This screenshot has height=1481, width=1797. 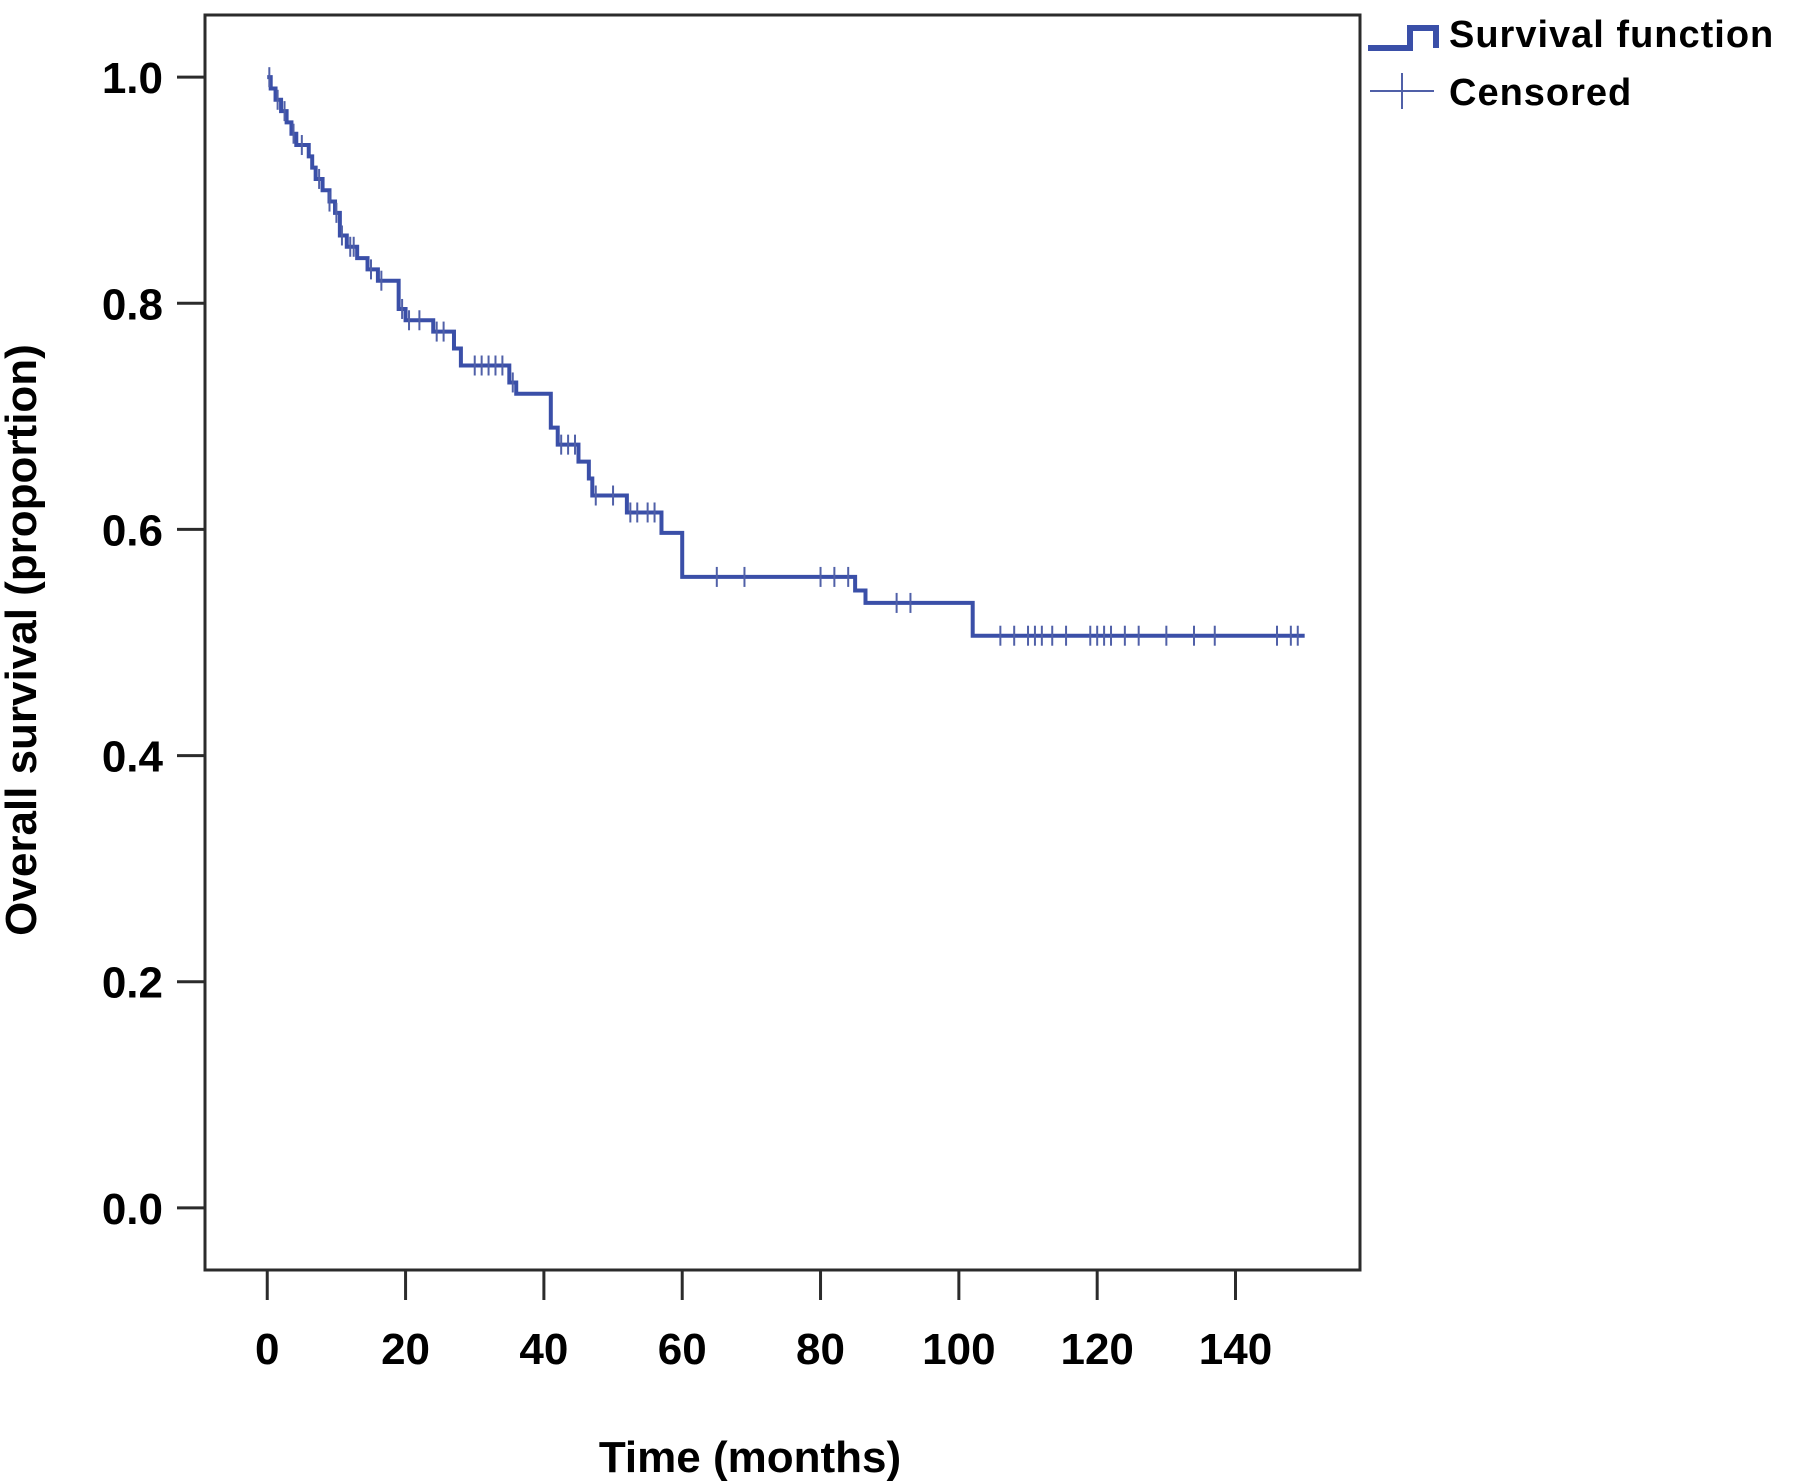 What do you see at coordinates (23, 640) in the screenshot?
I see `y-axis-title: Overall survival (proportion)` at bounding box center [23, 640].